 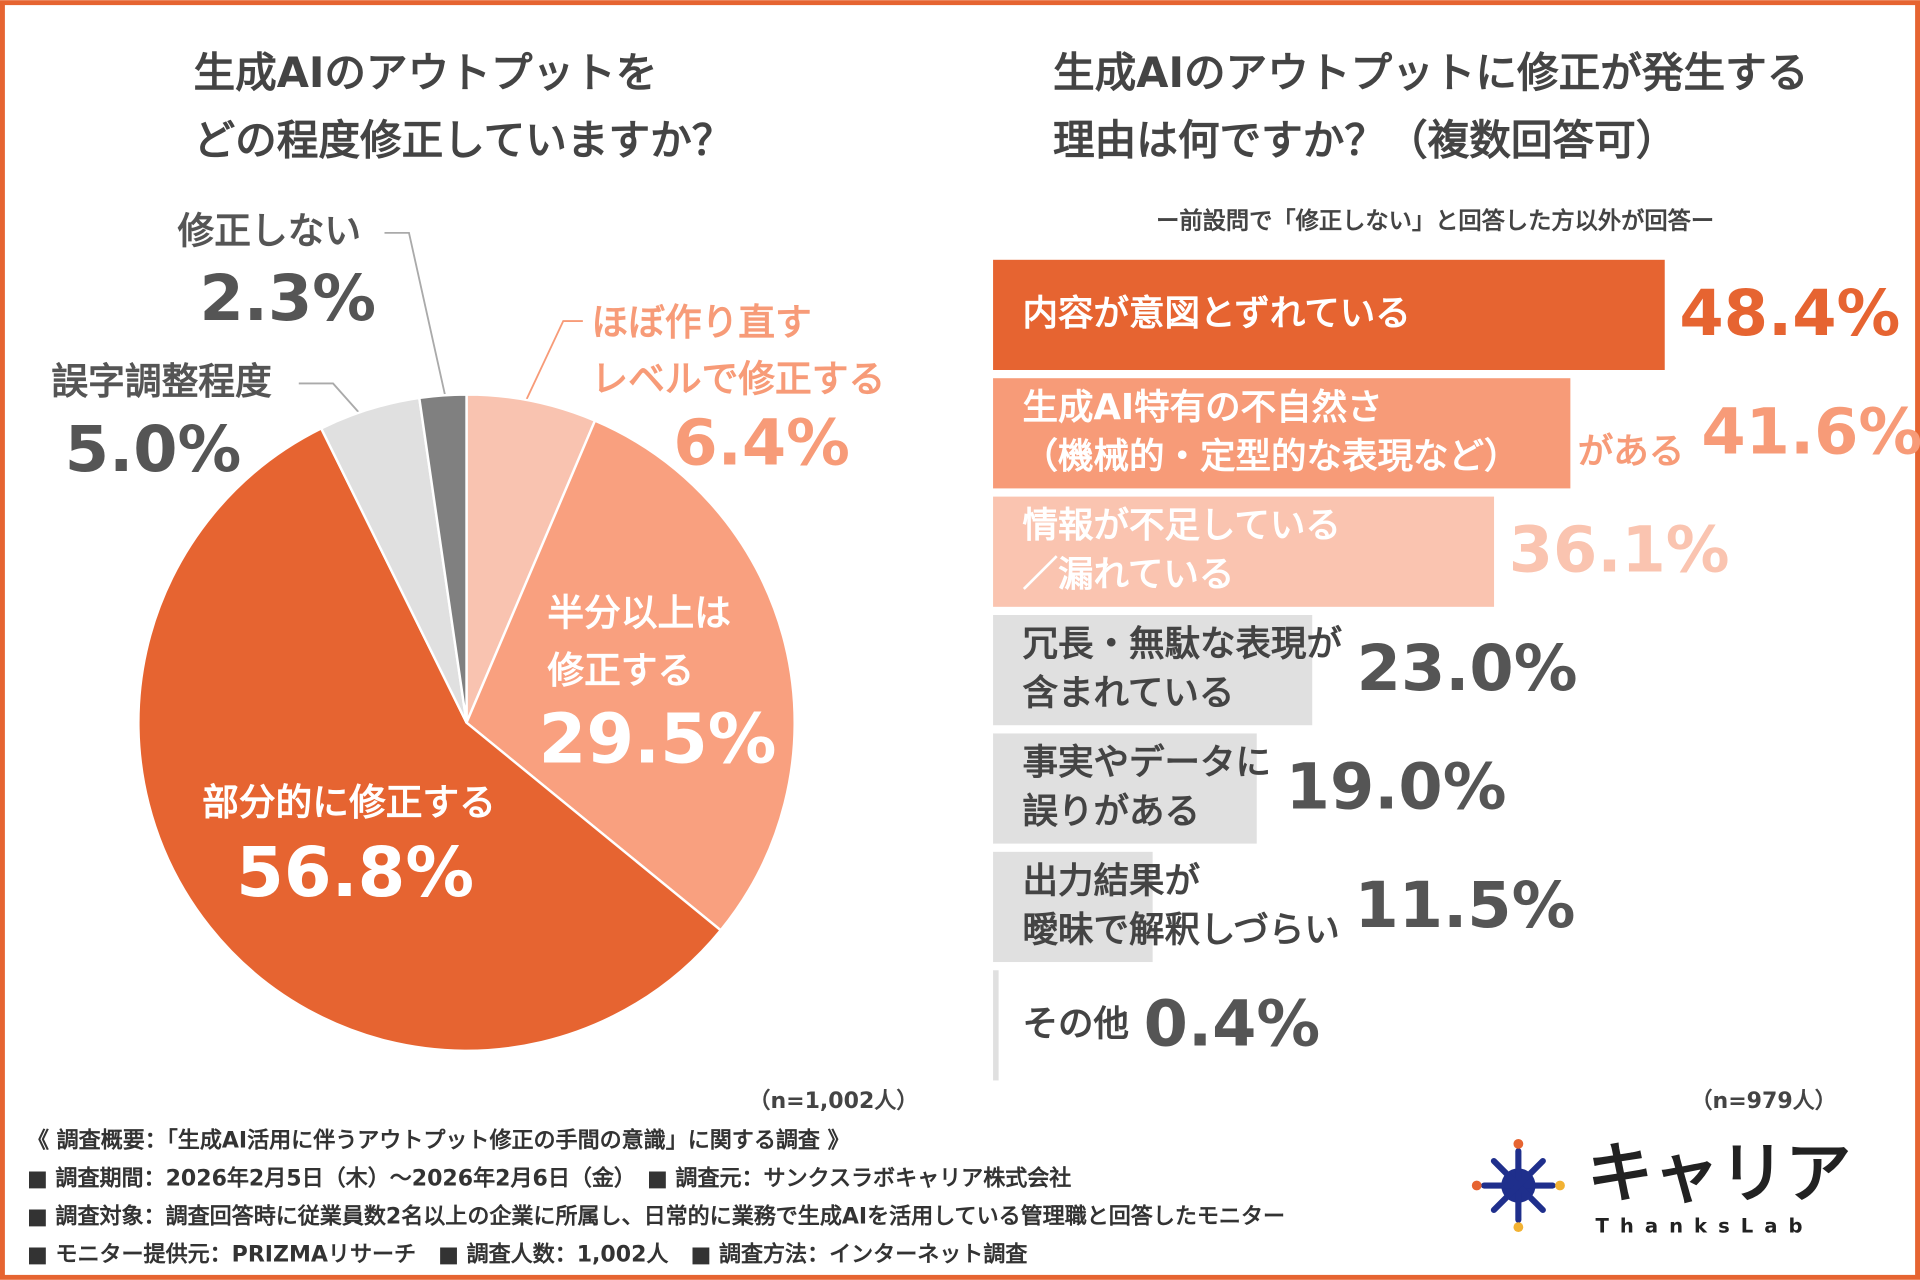 I want to click on slice-label: ほぼ作り直す, so click(x=701, y=322).